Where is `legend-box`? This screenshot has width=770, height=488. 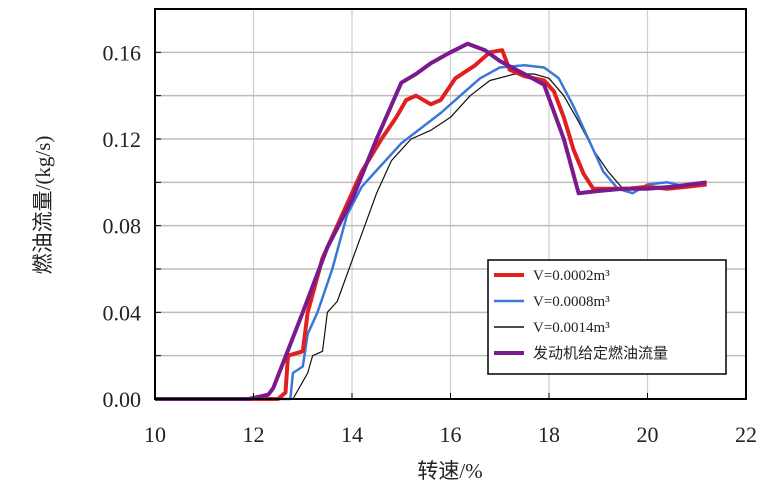 legend-box is located at coordinates (607, 317).